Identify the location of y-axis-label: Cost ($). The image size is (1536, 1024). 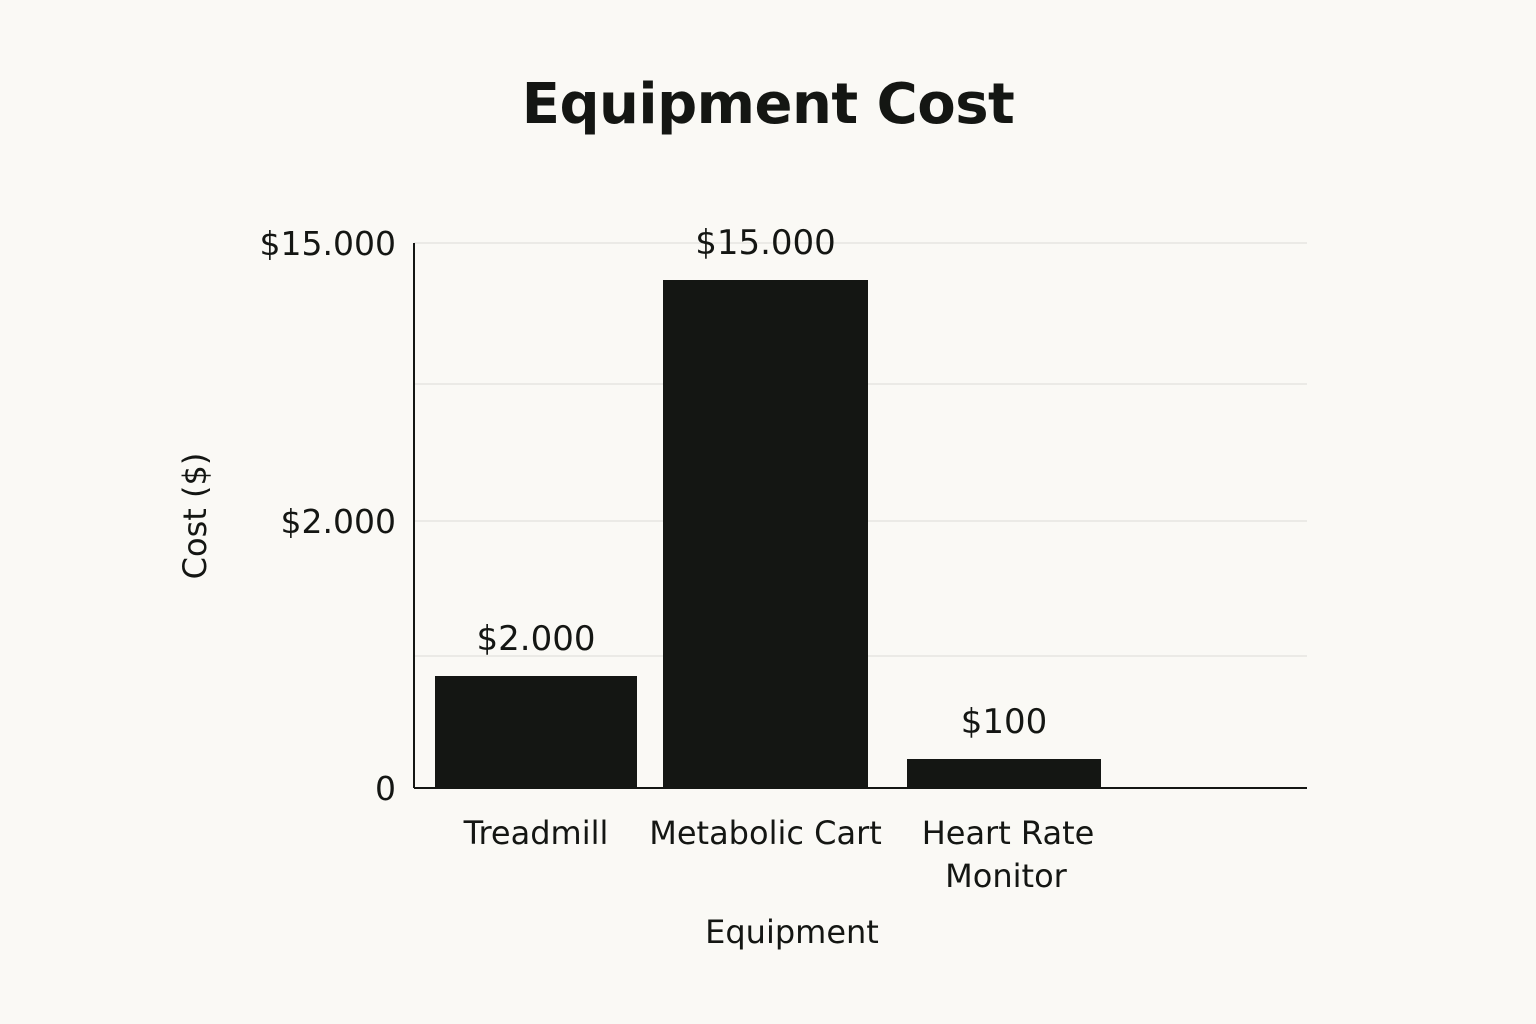
(195, 516).